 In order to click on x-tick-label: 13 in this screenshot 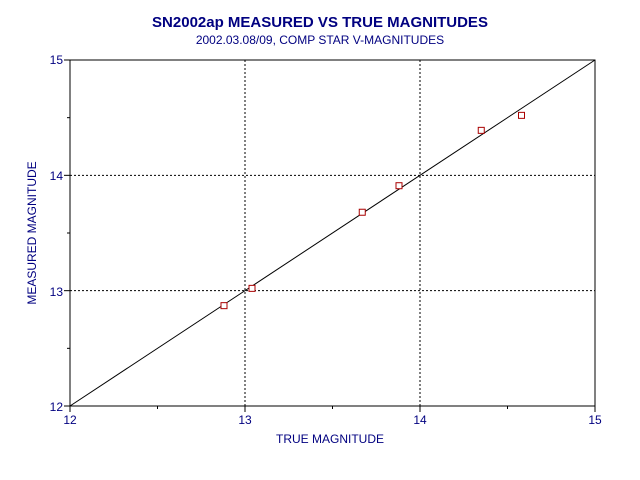, I will do `click(245, 420)`.